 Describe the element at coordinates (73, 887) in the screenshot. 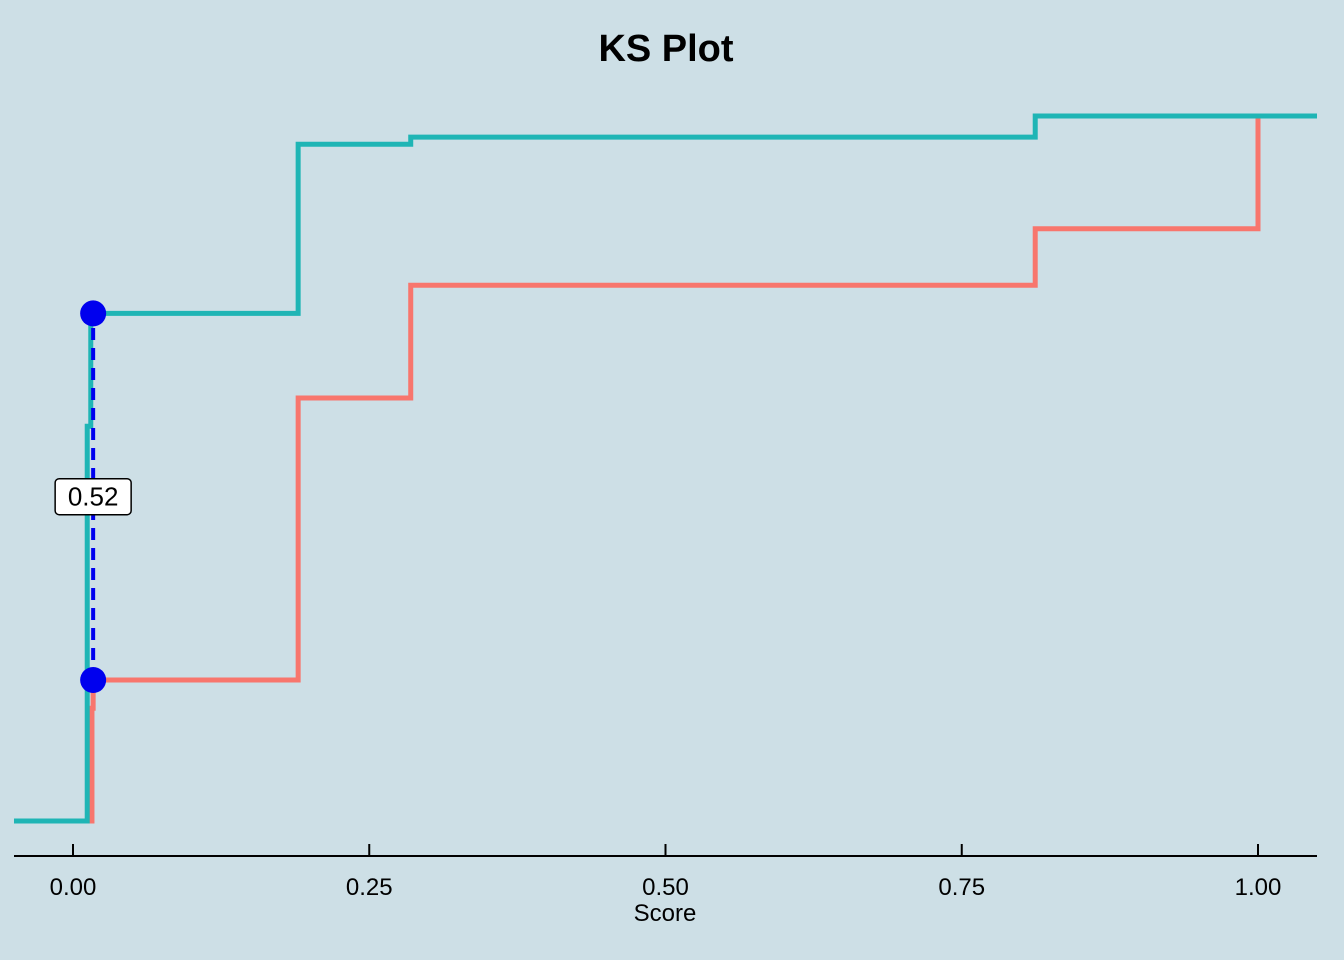

I see `x-tick-label: 0.00` at that location.